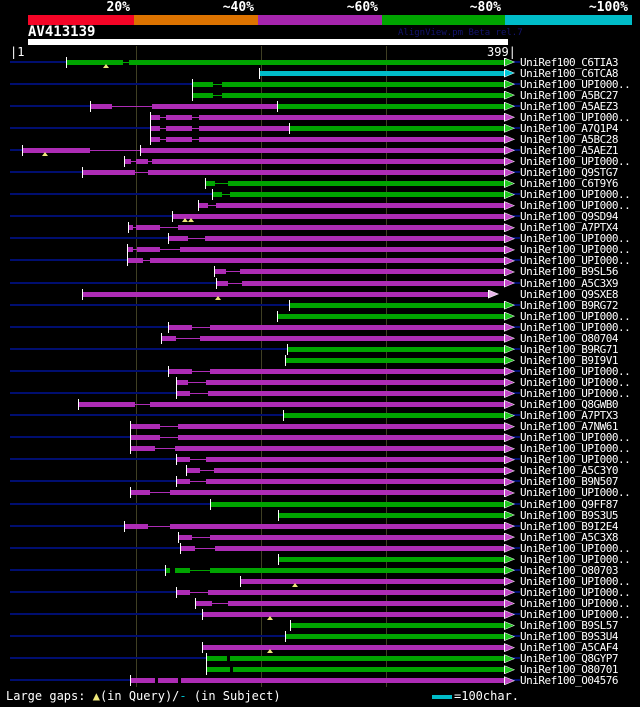 The width and height of the screenshot is (640, 707). I want to click on hit-label: UniRef100_B9RG72, so click(569, 305).